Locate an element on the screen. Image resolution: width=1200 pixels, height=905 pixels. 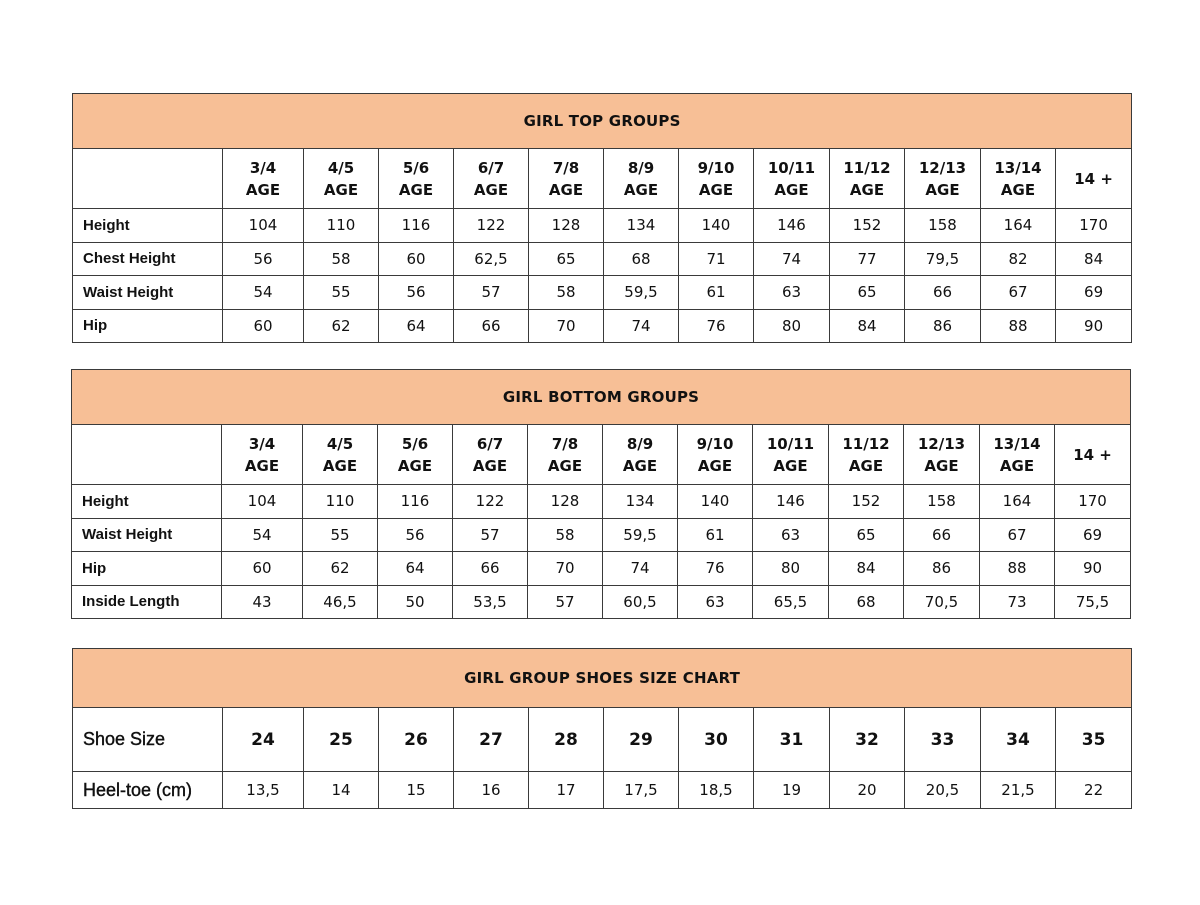
column-header-age-group: 13/14 AGE is located at coordinates (1017, 454).